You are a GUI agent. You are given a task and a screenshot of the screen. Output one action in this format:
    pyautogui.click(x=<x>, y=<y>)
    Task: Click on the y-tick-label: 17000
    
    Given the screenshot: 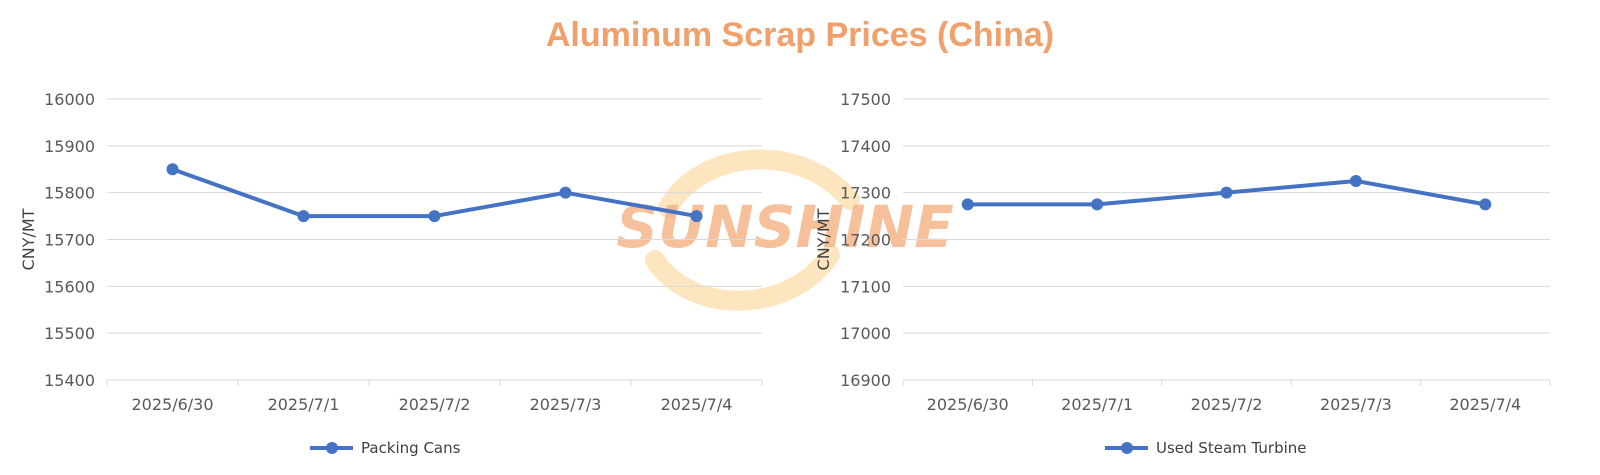 What is the action you would take?
    pyautogui.click(x=865, y=333)
    